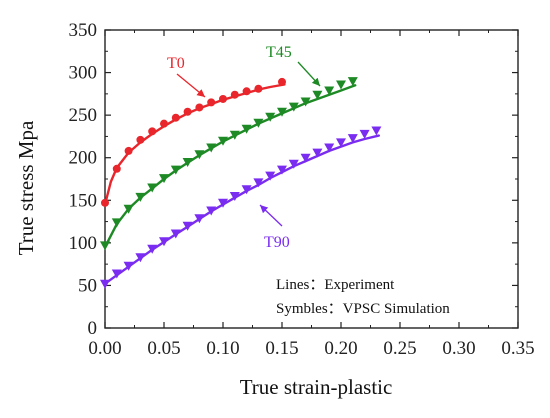  I want to click on series-label-t0: T0, so click(176, 63).